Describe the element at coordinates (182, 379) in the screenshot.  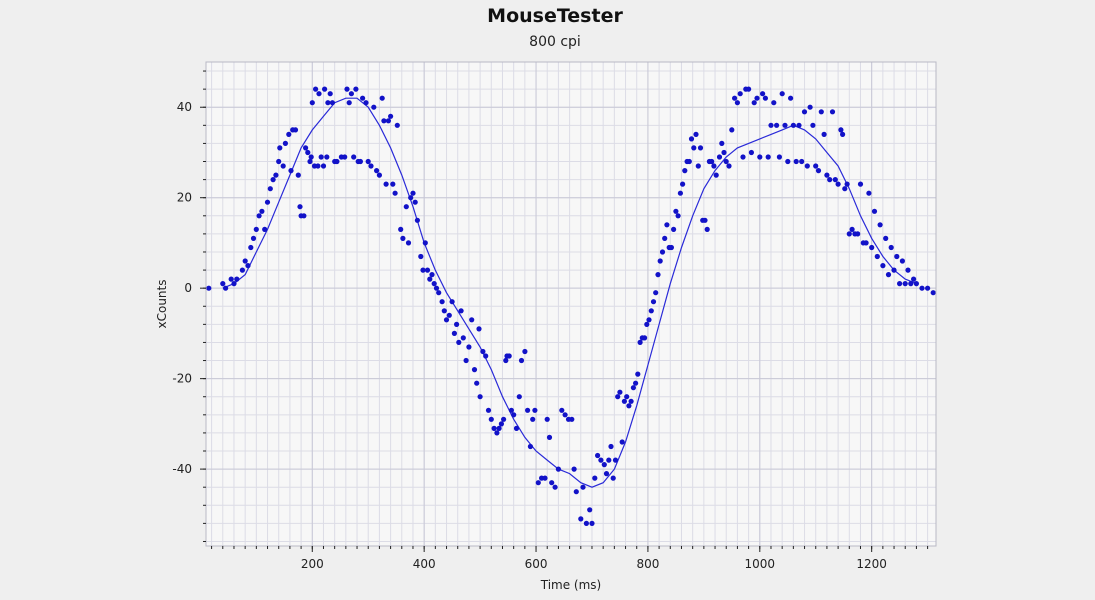
I see `y-tick-label: -20` at that location.